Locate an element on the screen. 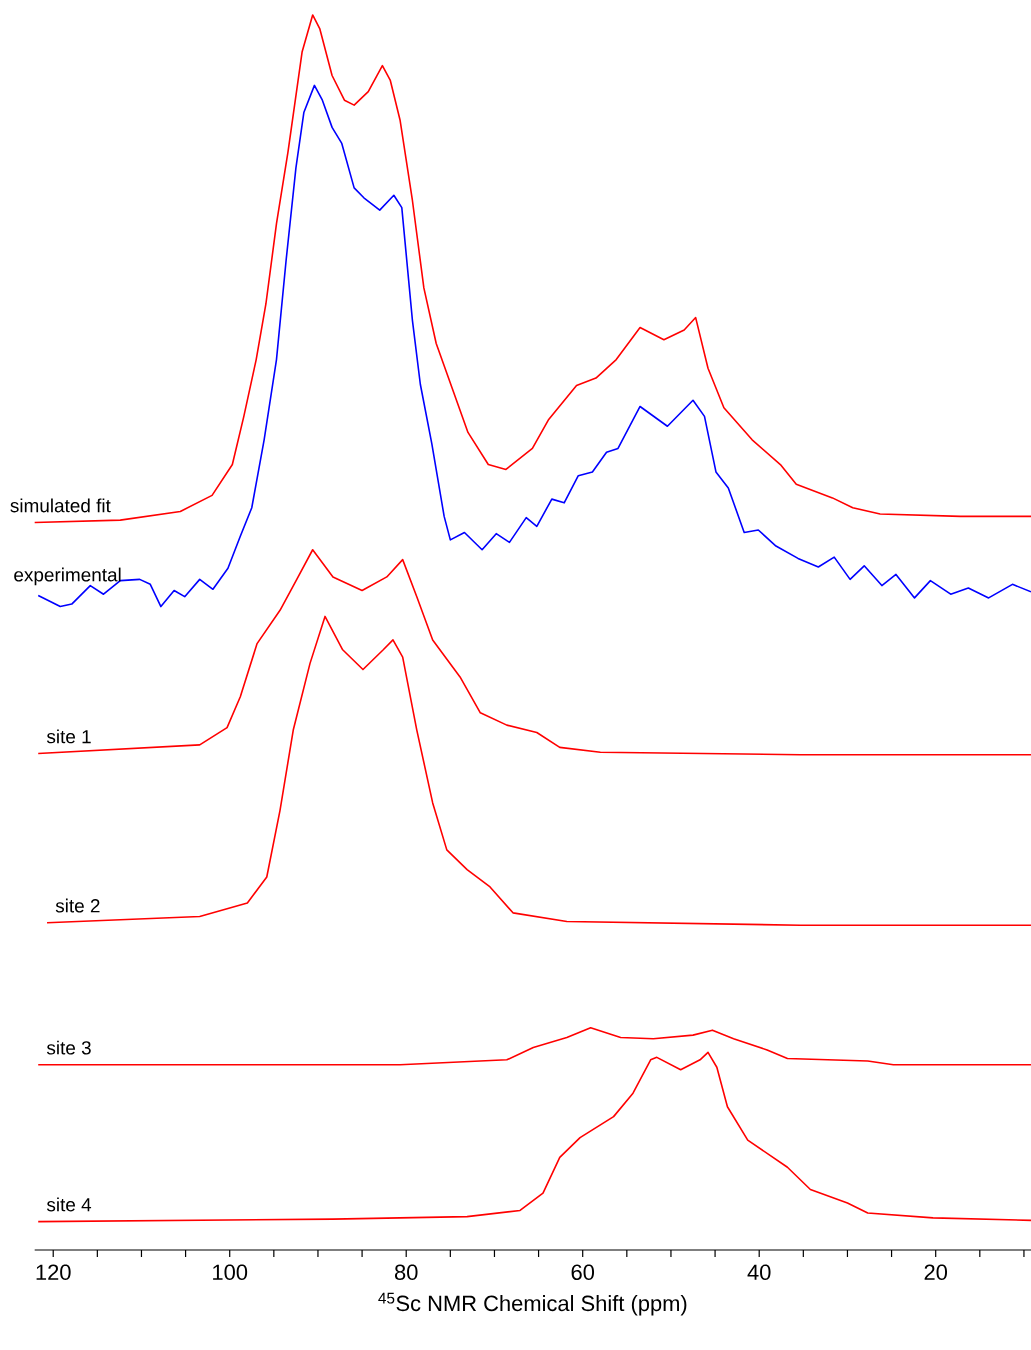 The width and height of the screenshot is (1031, 1350). series-label: site 3 is located at coordinates (68, 1047).